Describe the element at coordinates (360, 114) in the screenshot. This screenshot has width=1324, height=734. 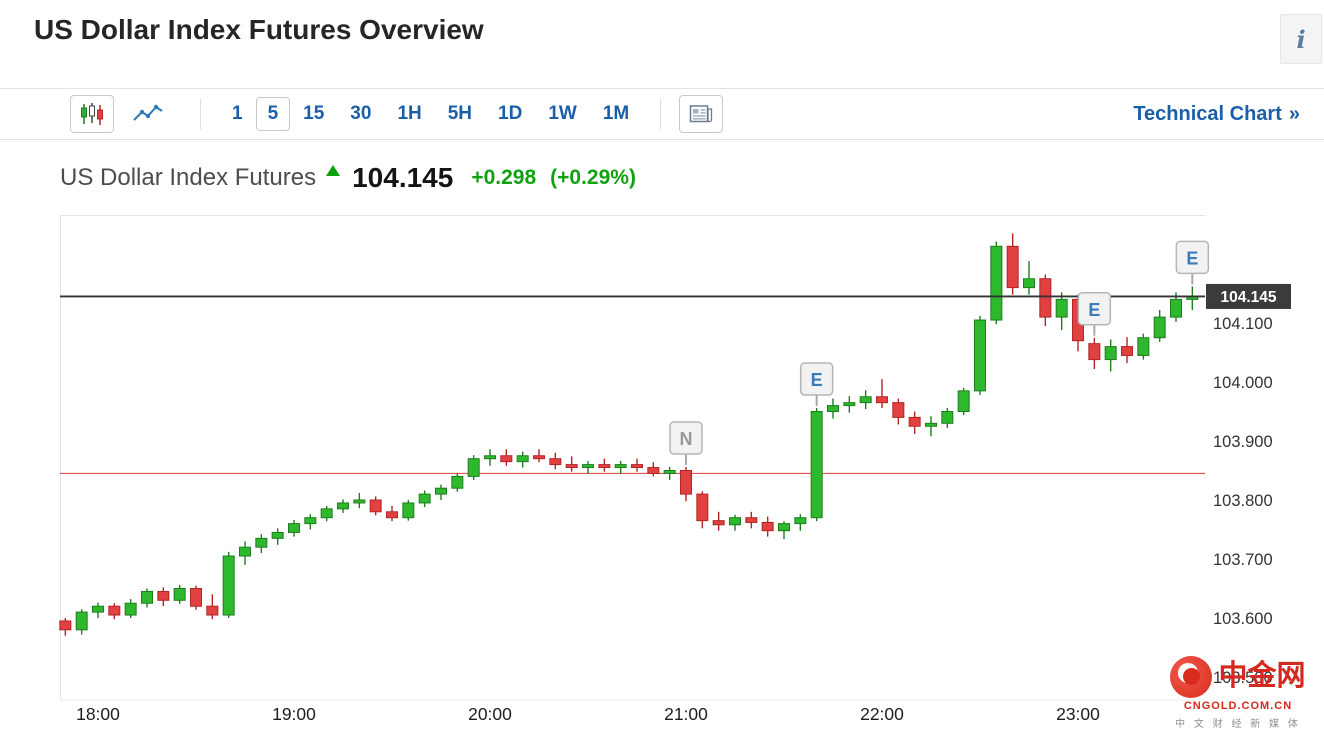
I see `interval-button-30: 30` at that location.